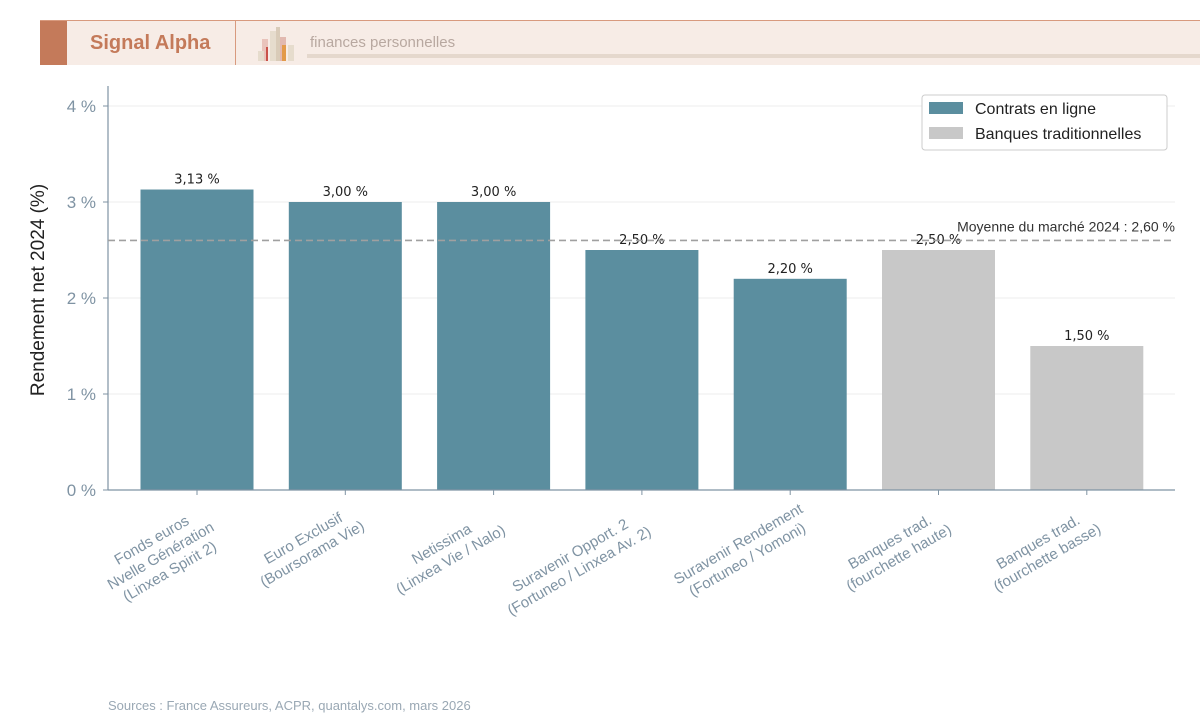 Image resolution: width=1200 pixels, height=721 pixels. I want to click on header-banner: Signal Alpha finances personnelles, so click(620, 42).